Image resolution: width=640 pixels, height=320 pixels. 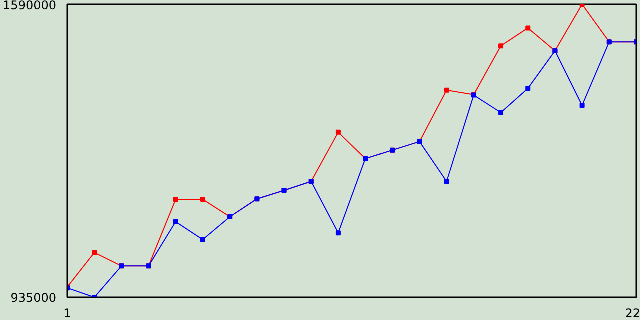 What do you see at coordinates (33, 298) in the screenshot?
I see `y-tick-label: 935000` at bounding box center [33, 298].